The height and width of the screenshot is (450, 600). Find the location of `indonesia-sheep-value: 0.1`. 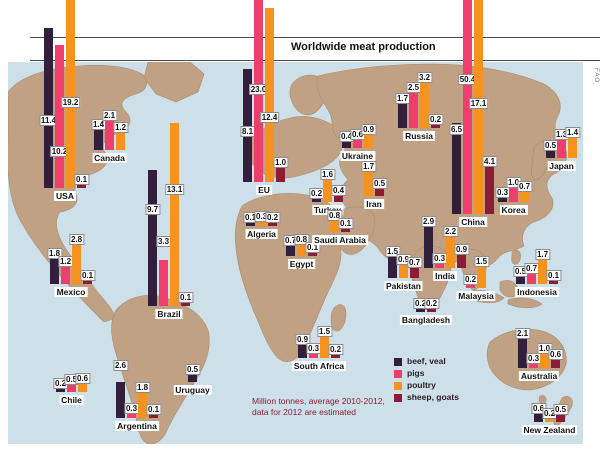

indonesia-sheep-value: 0.1 is located at coordinates (553, 275).